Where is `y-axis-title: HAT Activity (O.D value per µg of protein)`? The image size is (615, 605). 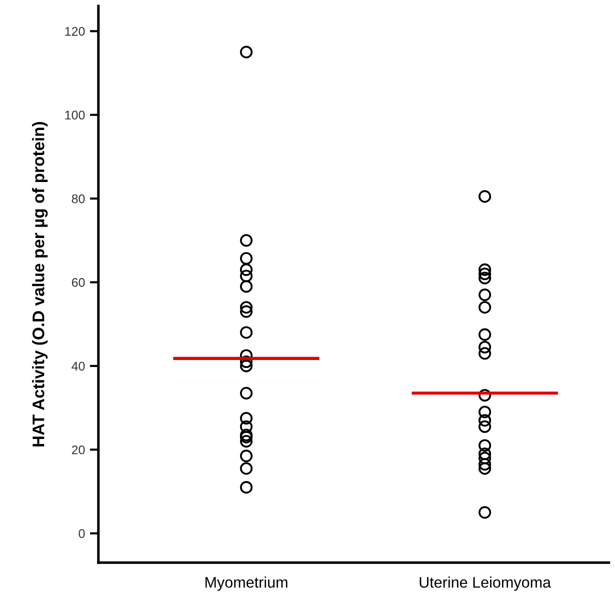 y-axis-title: HAT Activity (O.D value per µg of protein) is located at coordinates (40, 284).